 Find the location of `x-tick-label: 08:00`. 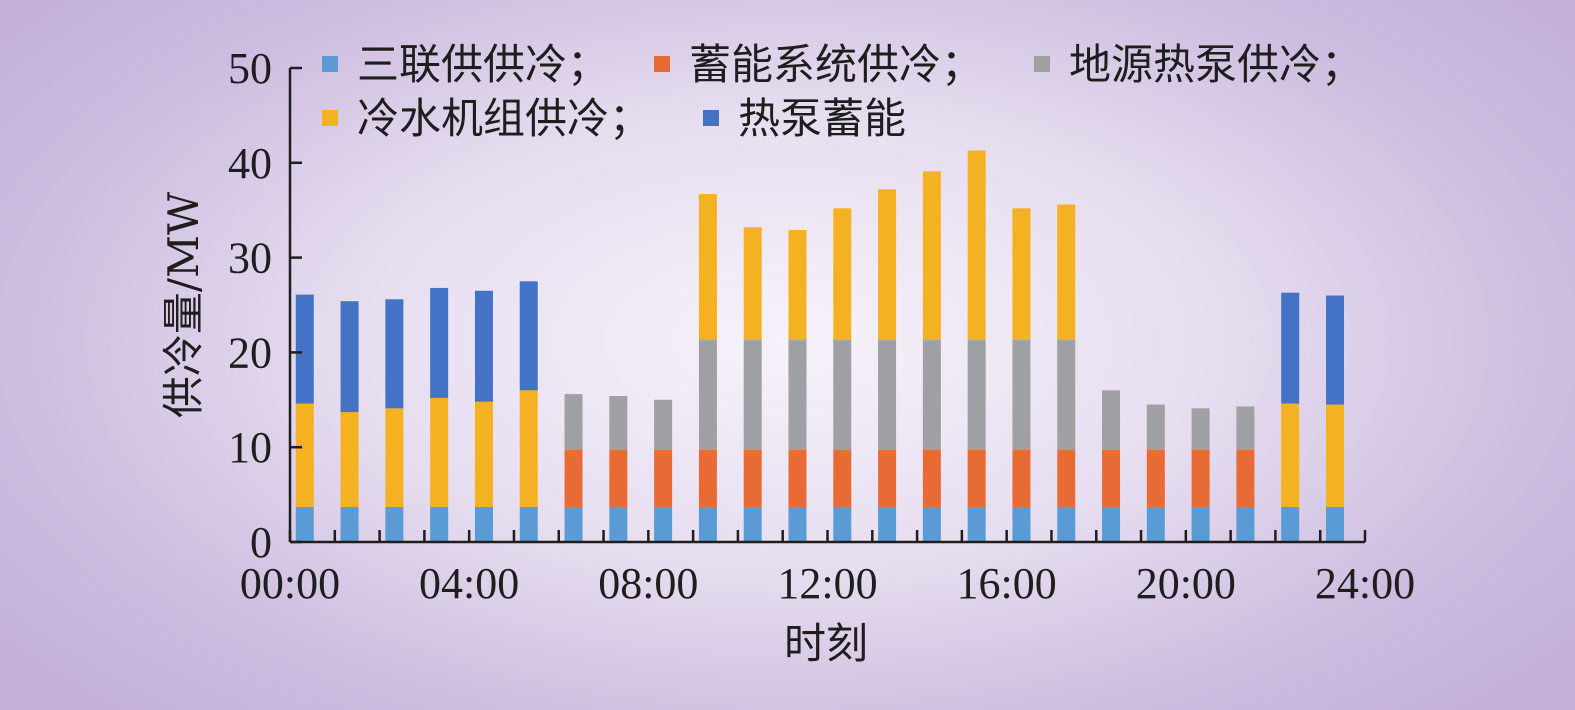

x-tick-label: 08:00 is located at coordinates (648, 583).